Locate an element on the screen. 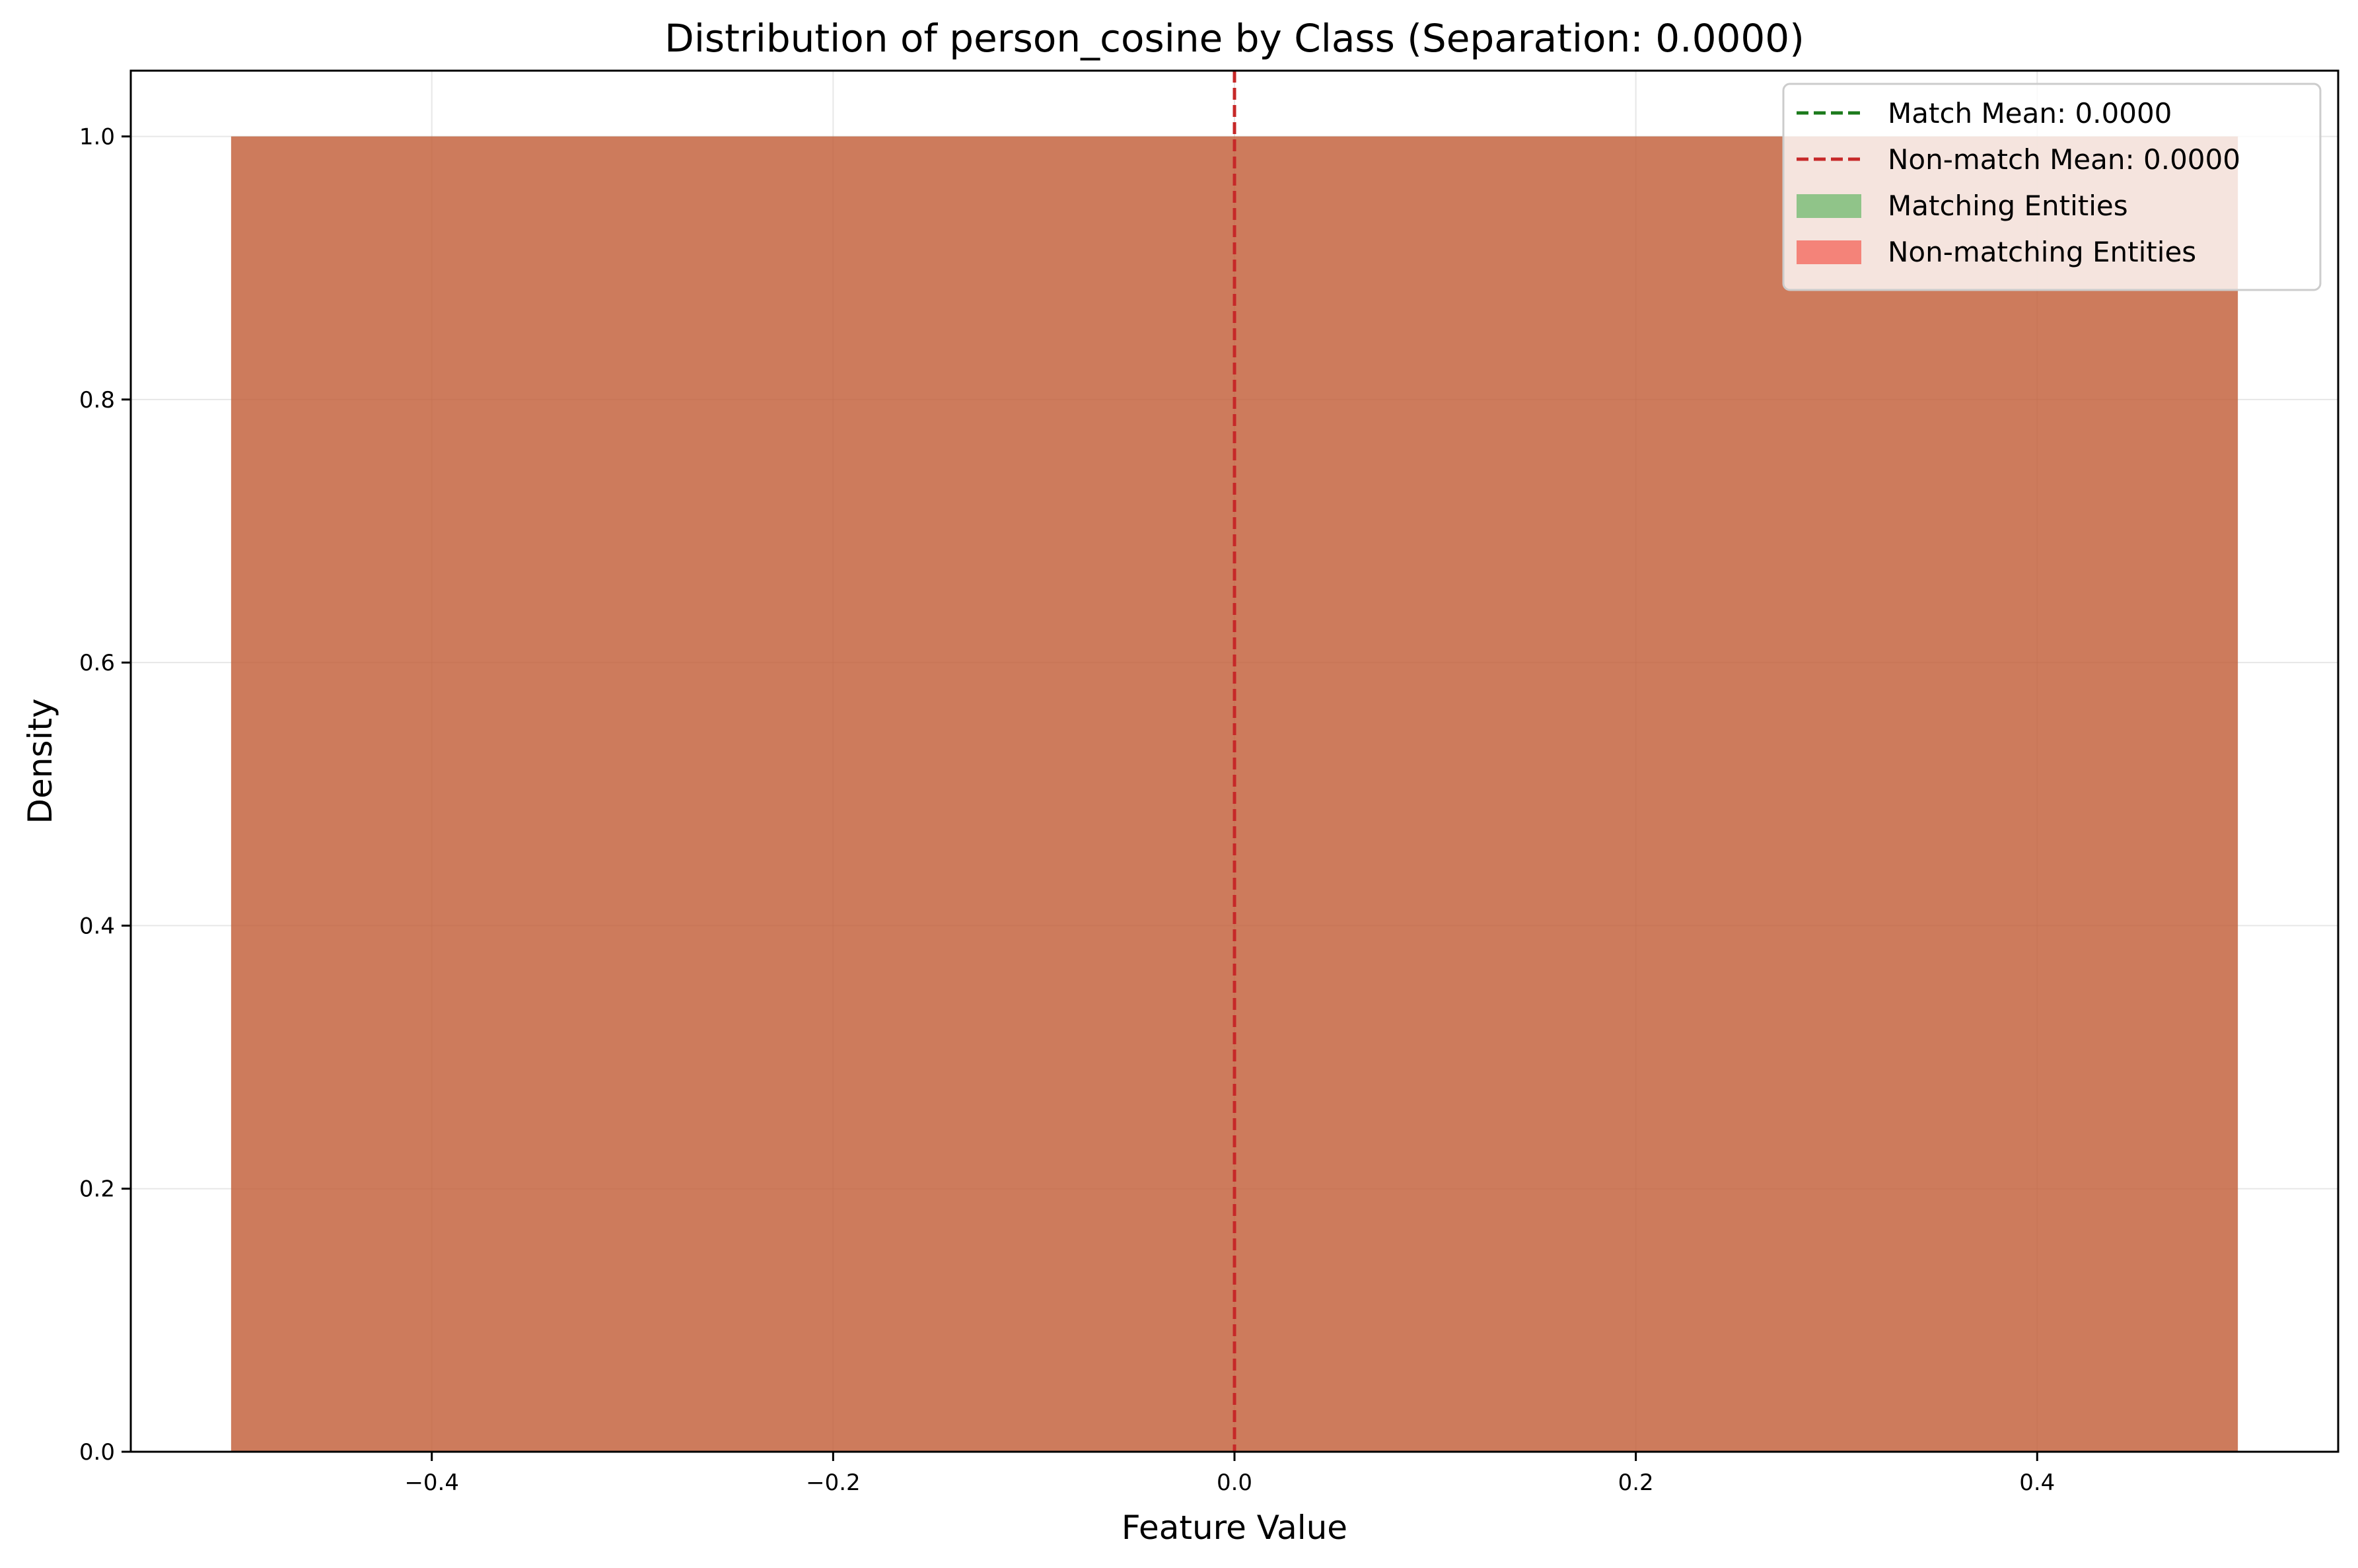 This screenshot has height=1568, width=2358. legend-label: Matching Entities is located at coordinates (2008, 206).